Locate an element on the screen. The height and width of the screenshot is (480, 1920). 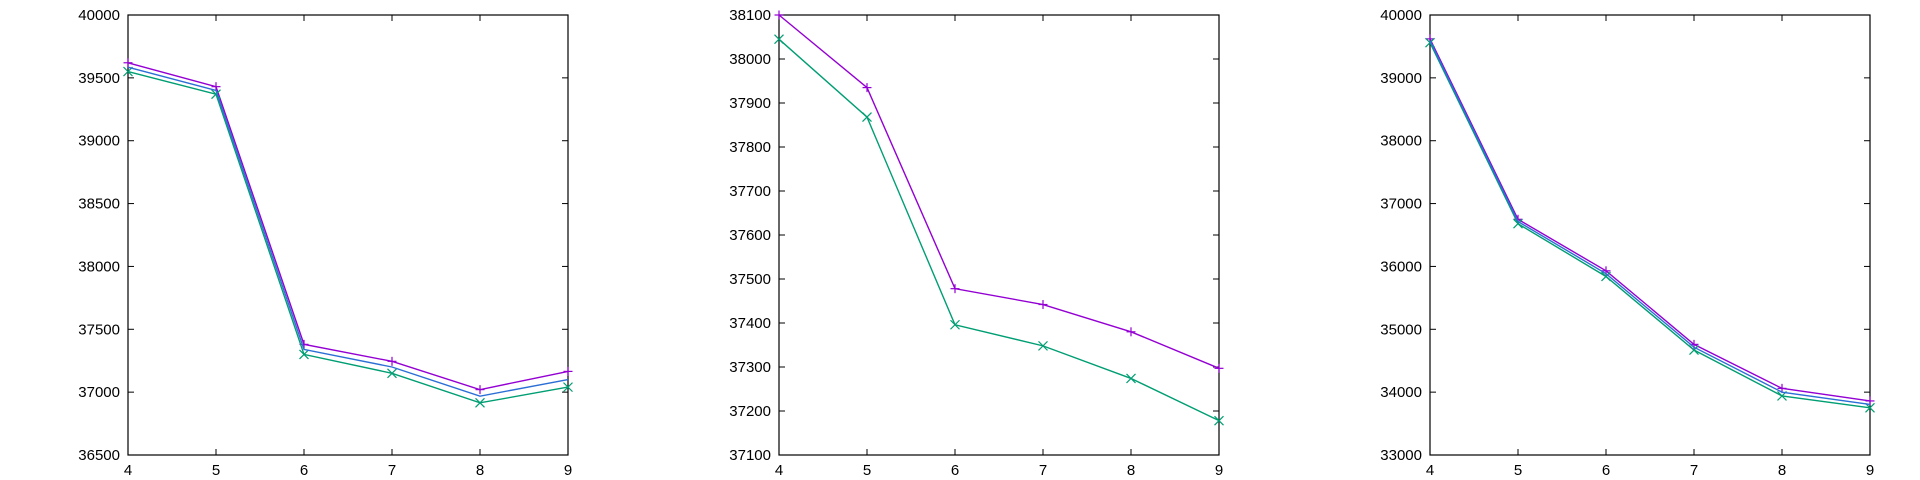
y-tick-label-right: 38000 is located at coordinates (1401, 141).